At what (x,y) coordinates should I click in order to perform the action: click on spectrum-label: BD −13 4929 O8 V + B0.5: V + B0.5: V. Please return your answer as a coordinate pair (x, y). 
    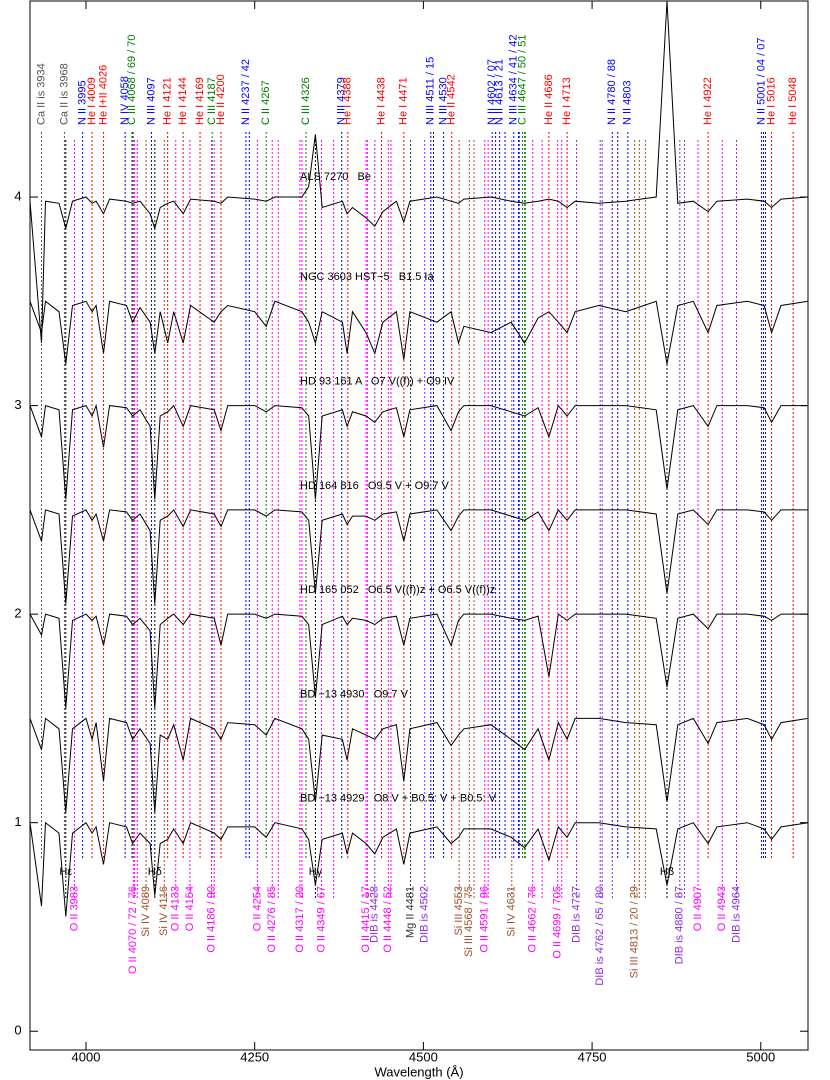
    Looking at the image, I should click on (398, 799).